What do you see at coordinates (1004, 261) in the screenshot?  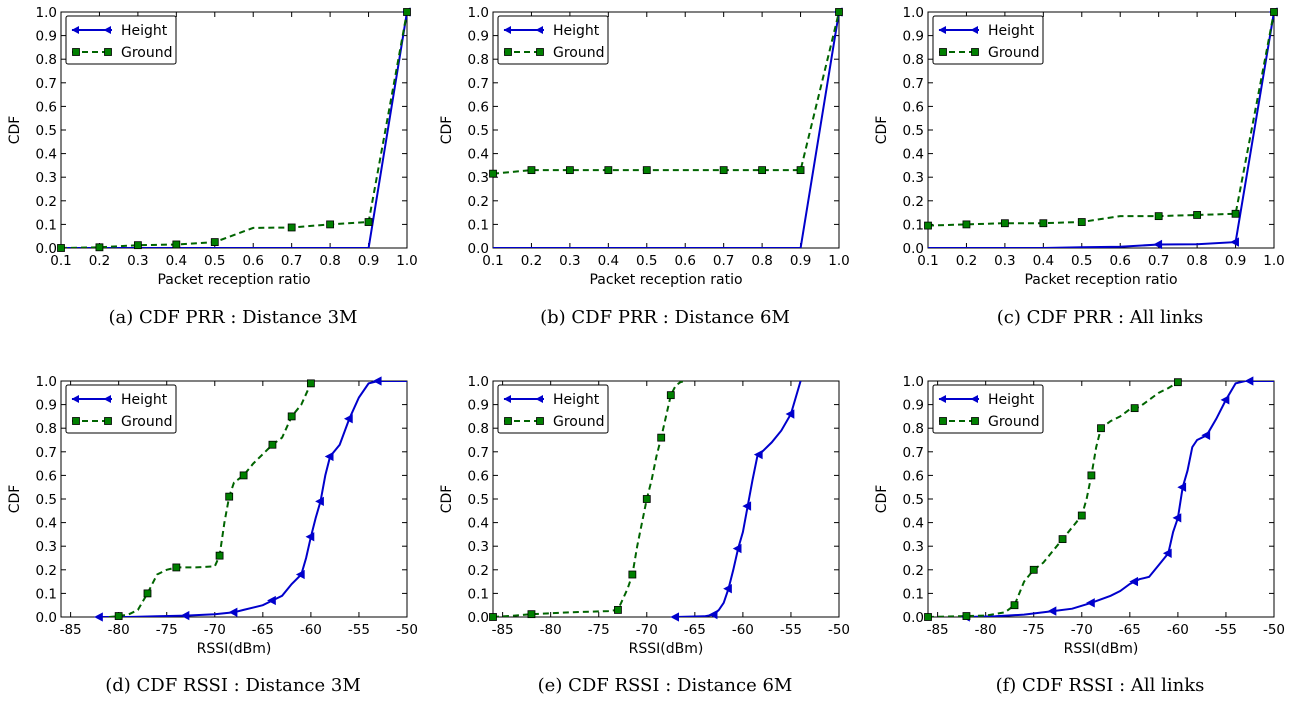 I see `x-tick-label: 0.3` at bounding box center [1004, 261].